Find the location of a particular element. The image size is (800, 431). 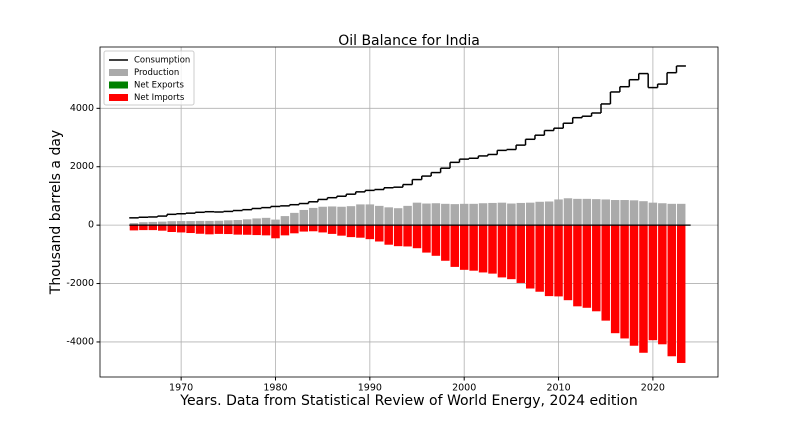

x-tick-label: 2010 is located at coordinates (558, 388).